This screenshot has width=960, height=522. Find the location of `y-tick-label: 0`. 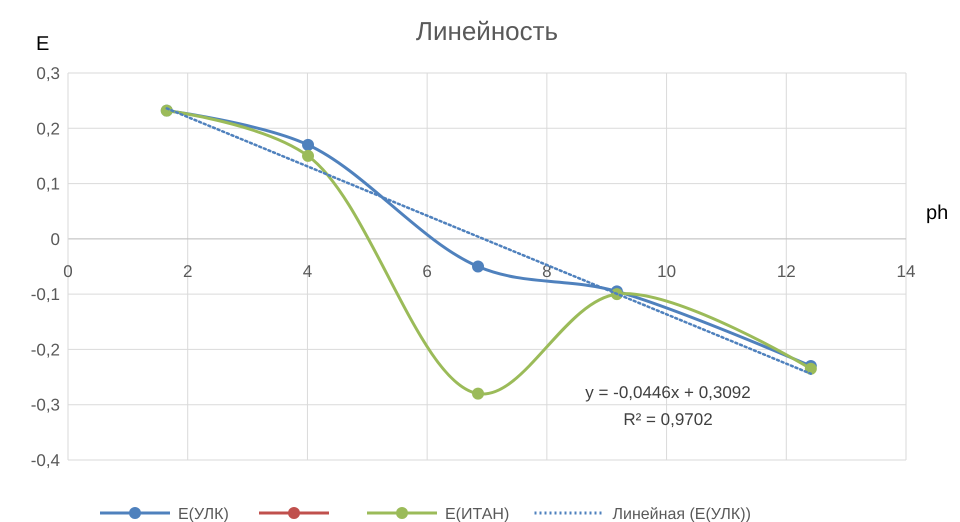

y-tick-label: 0 is located at coordinates (55, 239).